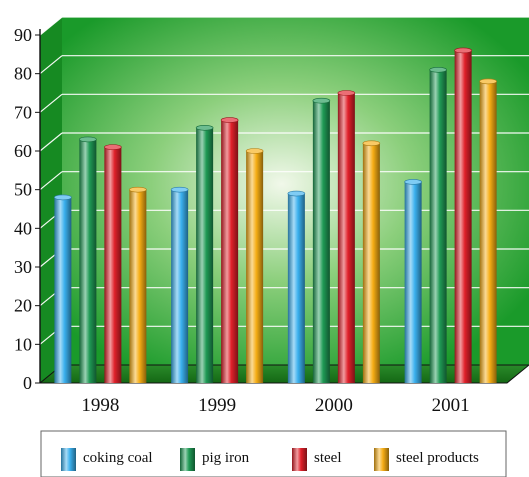 The height and width of the screenshot is (477, 529). Describe the element at coordinates (27, 383) in the screenshot. I see `y-tick-label: 0` at that location.